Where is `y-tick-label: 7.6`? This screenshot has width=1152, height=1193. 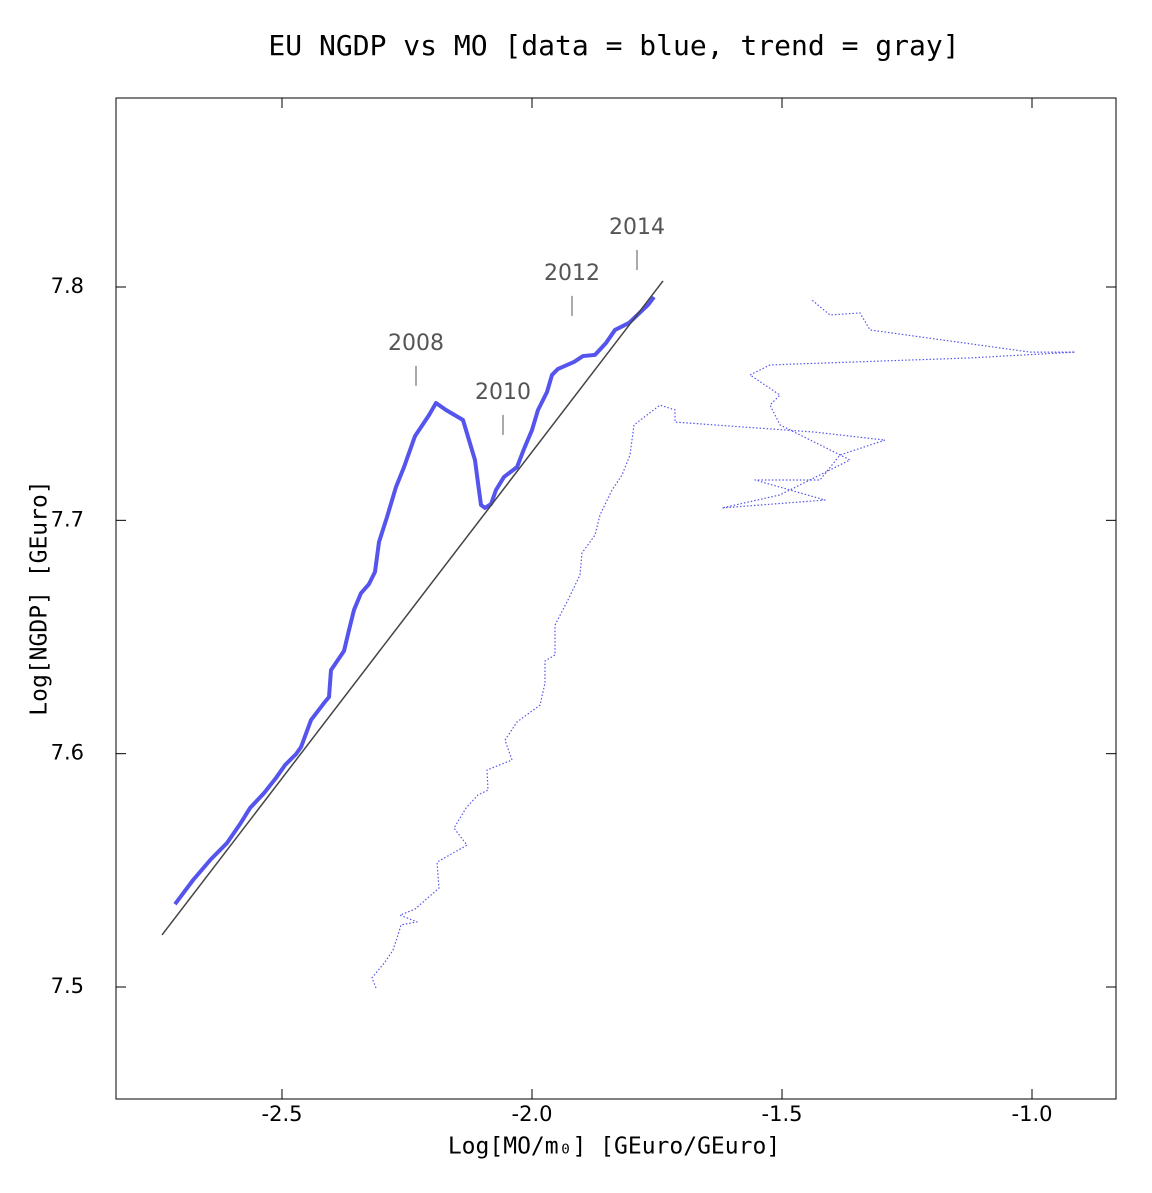 y-tick-label: 7.6 is located at coordinates (67, 753).